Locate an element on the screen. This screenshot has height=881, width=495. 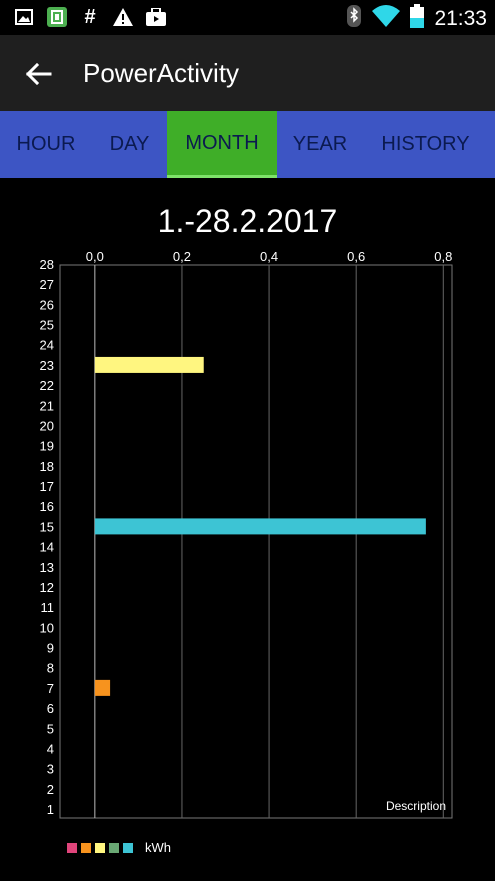
chart-description: Description is located at coordinates (416, 806).